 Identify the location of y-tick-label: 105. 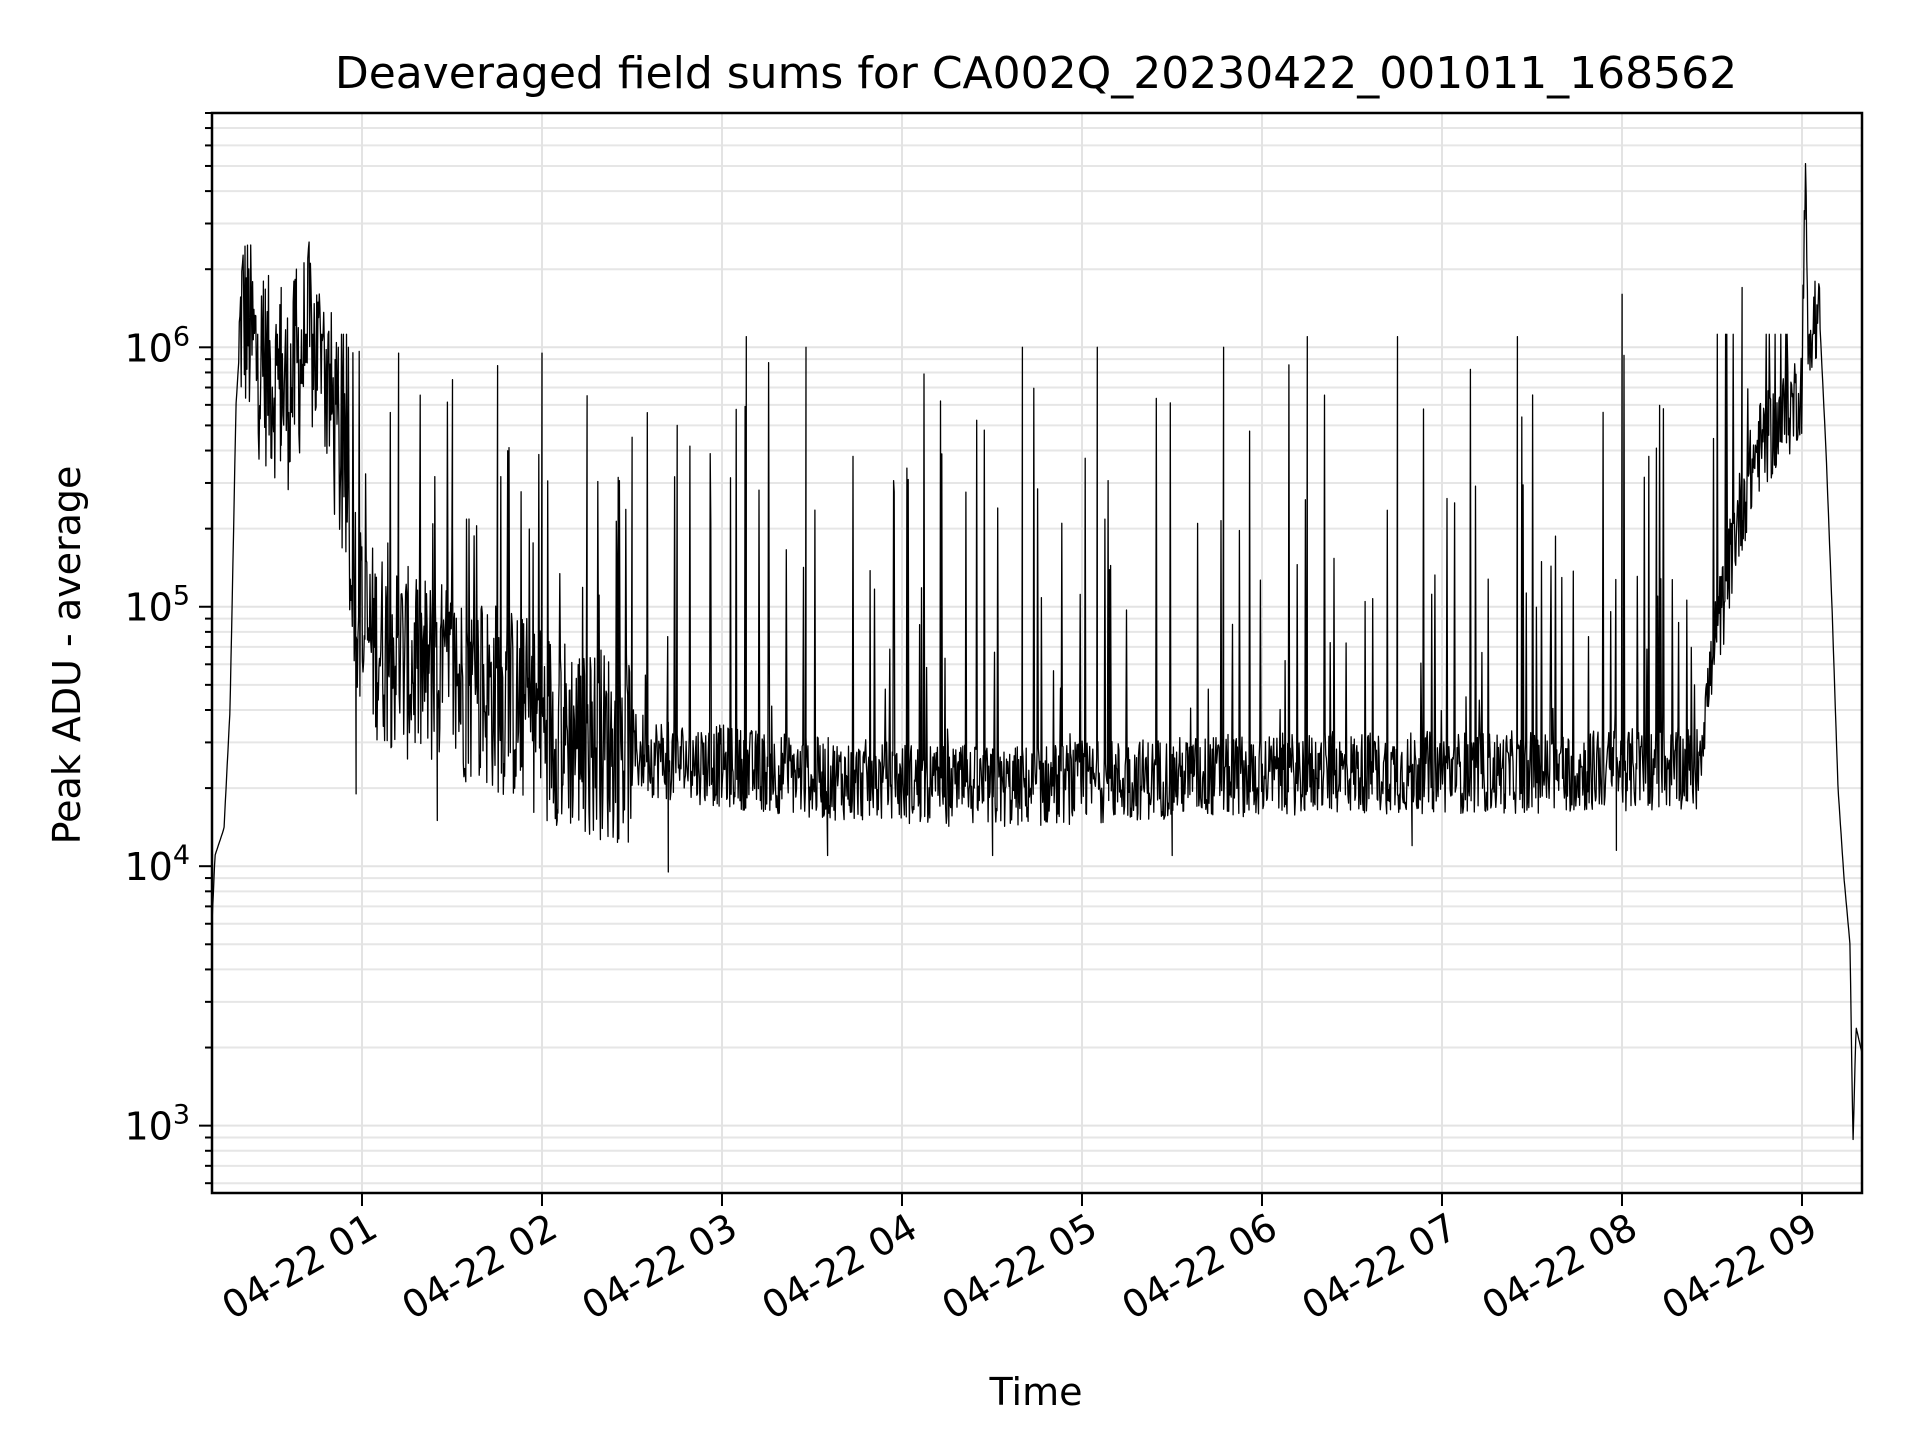
(157, 605).